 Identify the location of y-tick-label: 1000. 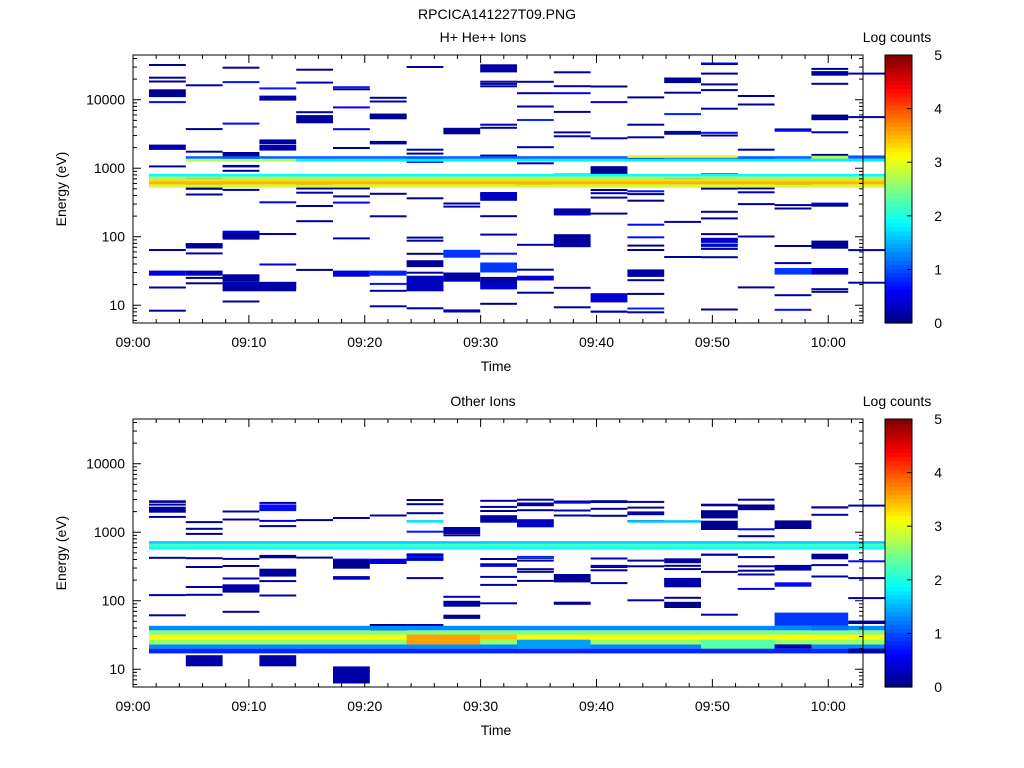
(109, 532).